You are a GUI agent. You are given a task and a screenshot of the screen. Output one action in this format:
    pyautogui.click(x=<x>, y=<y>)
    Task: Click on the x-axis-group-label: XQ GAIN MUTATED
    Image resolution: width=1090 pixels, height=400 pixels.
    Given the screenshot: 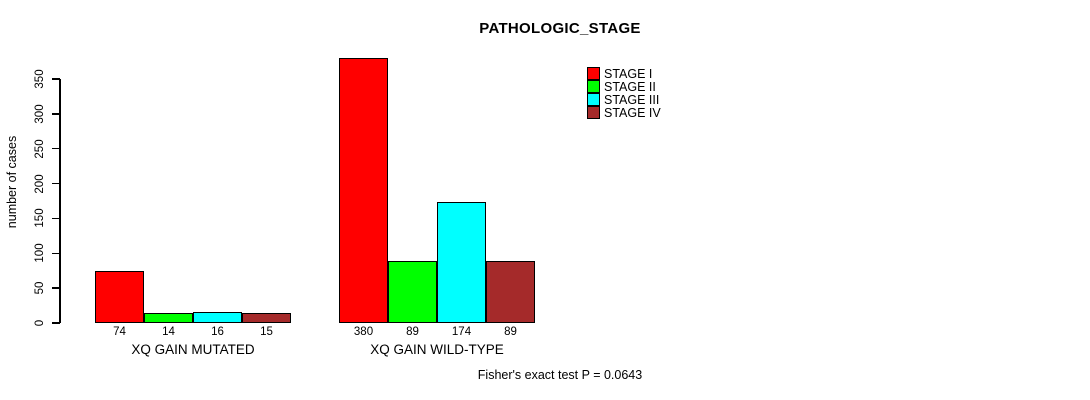 What is the action you would take?
    pyautogui.click(x=193, y=349)
    